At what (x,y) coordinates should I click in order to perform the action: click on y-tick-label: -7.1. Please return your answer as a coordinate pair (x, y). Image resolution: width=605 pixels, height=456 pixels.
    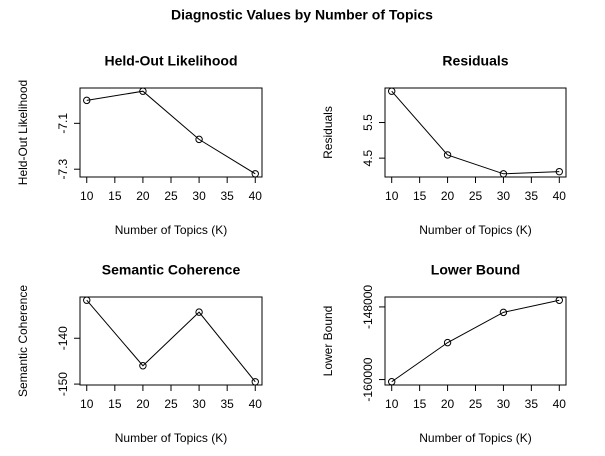
    Looking at the image, I should click on (63, 123).